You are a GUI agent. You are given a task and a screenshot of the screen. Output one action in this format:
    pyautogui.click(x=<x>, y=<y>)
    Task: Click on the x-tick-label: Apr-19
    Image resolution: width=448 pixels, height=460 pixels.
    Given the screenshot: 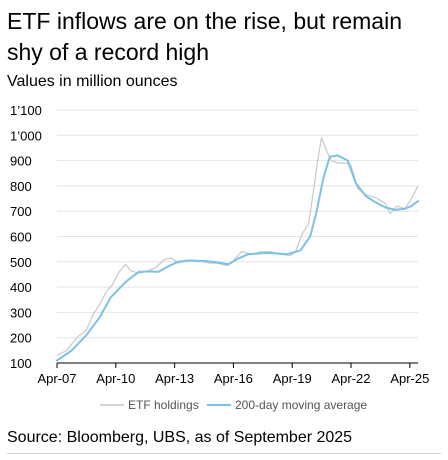 What is the action you would take?
    pyautogui.click(x=292, y=378)
    